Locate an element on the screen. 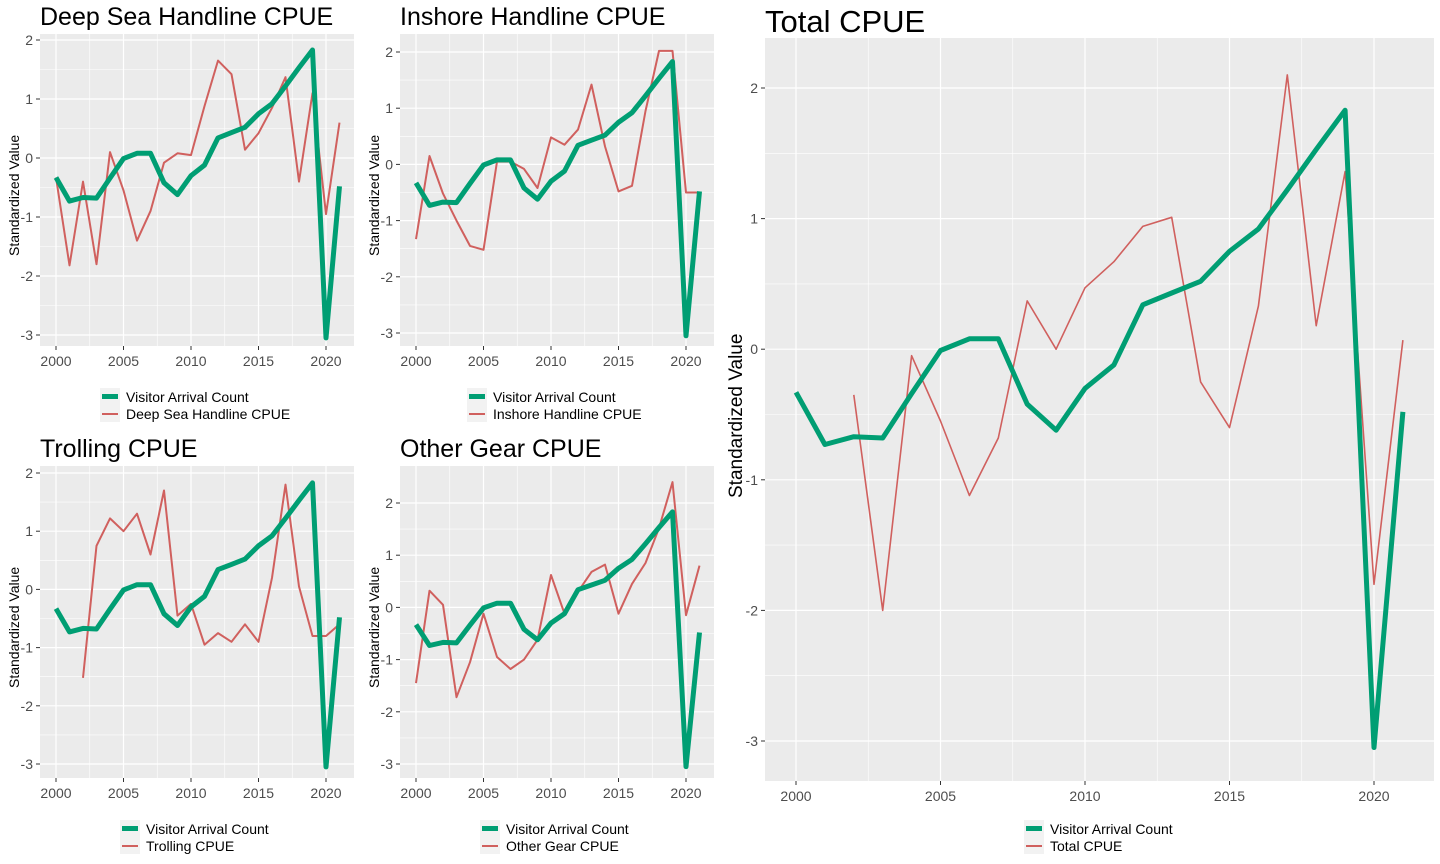 The height and width of the screenshot is (864, 1440). legend-label: Trolling CPUE is located at coordinates (190, 845).